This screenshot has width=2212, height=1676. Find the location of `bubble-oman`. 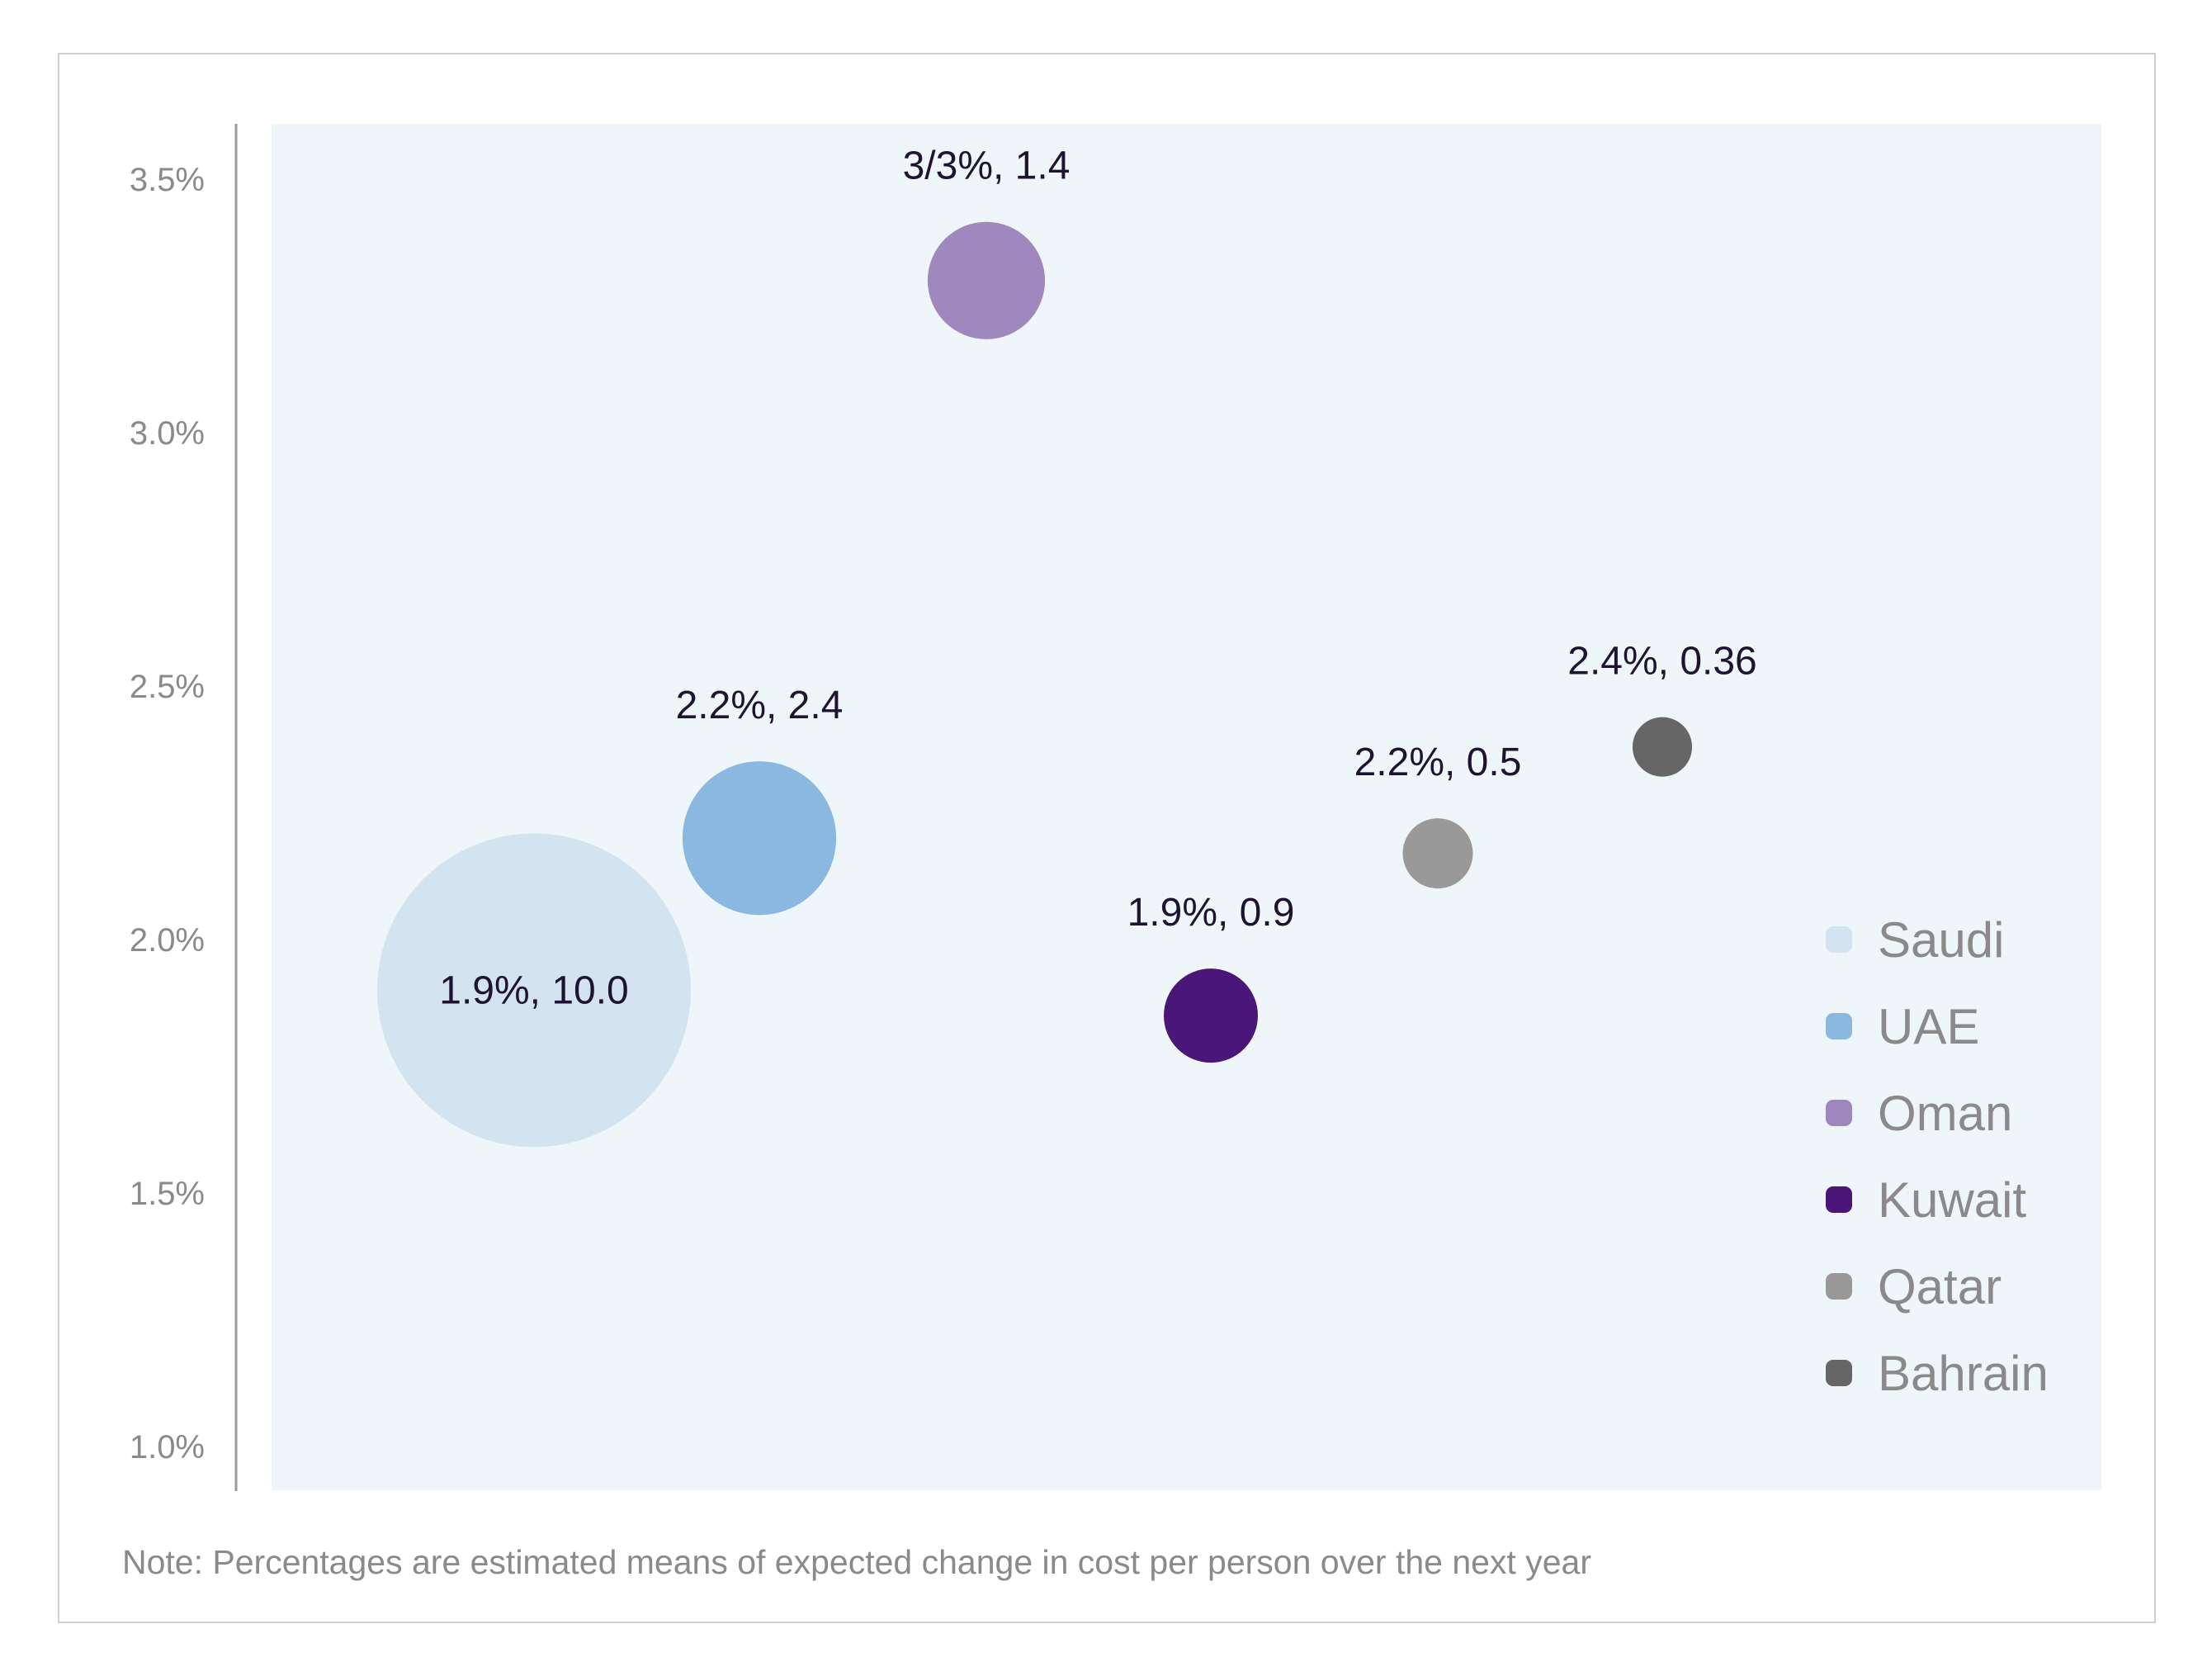

bubble-oman is located at coordinates (987, 280).